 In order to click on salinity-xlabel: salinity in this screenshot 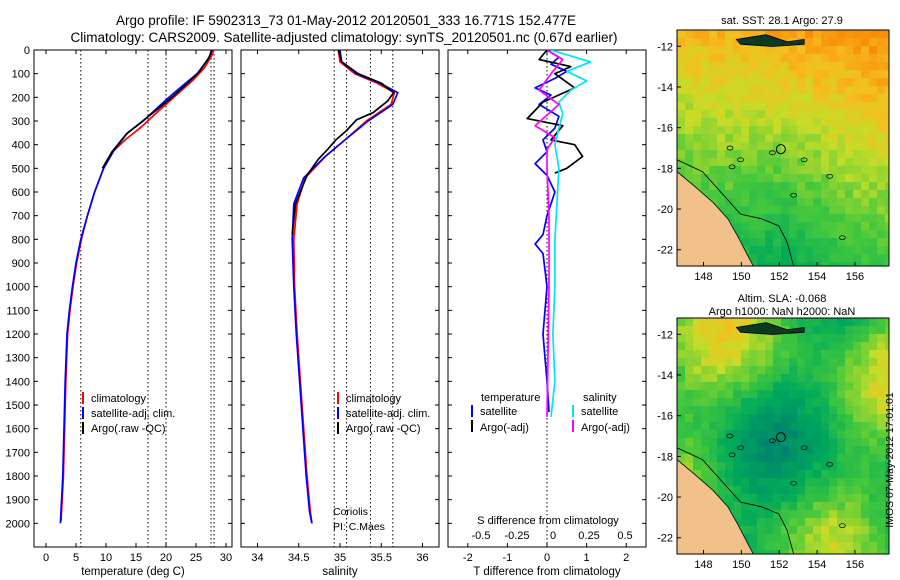, I will do `click(339, 572)`.